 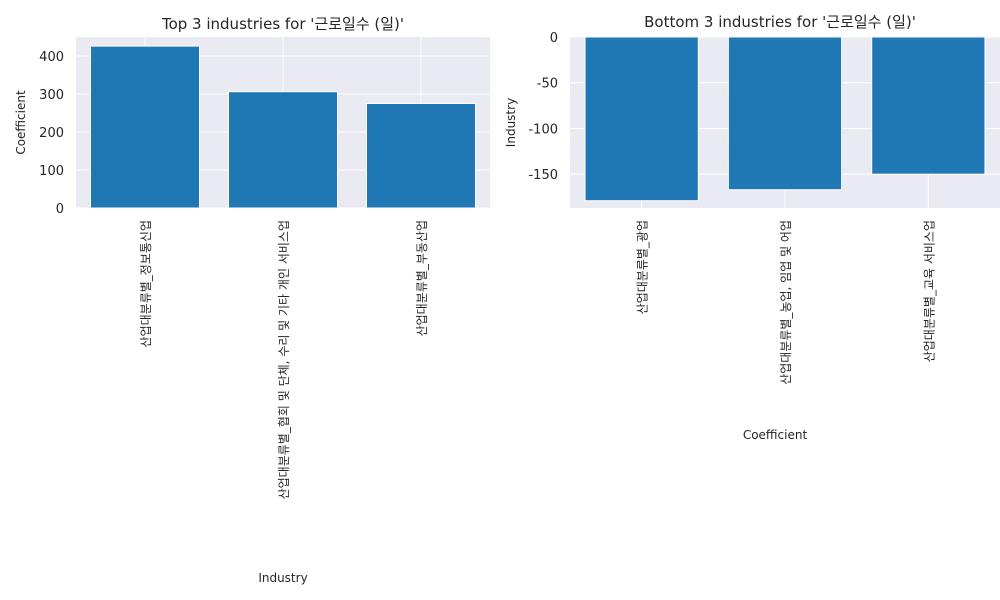 I want to click on y-tick-label: 100, so click(x=51, y=171).